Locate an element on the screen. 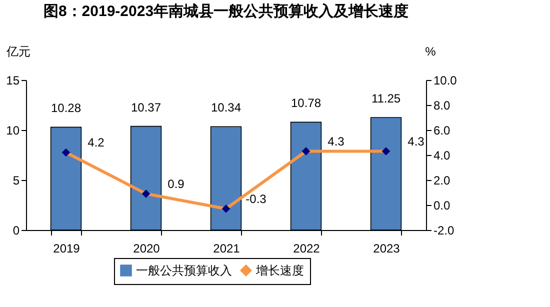 The width and height of the screenshot is (550, 307). data-label: 10.28 is located at coordinates (66, 108).